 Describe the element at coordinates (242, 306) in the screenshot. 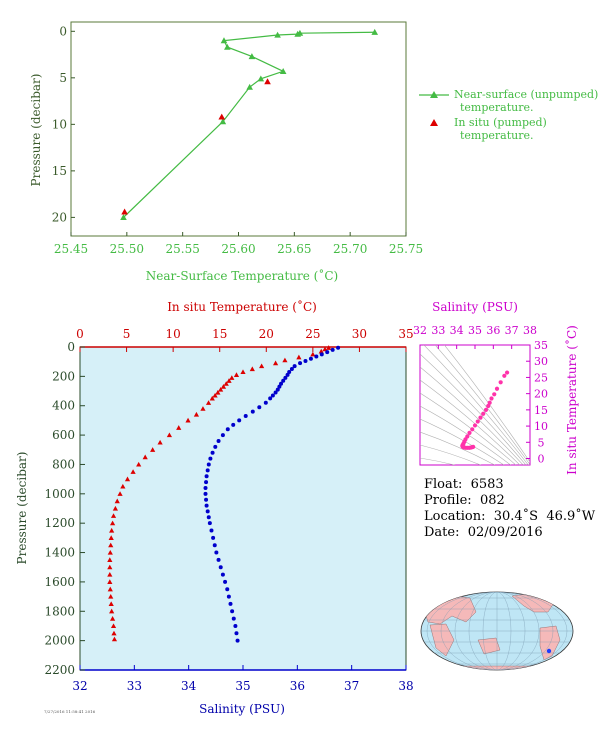

I see `temperature-axis-label: In situ Temperature (˚C)` at that location.